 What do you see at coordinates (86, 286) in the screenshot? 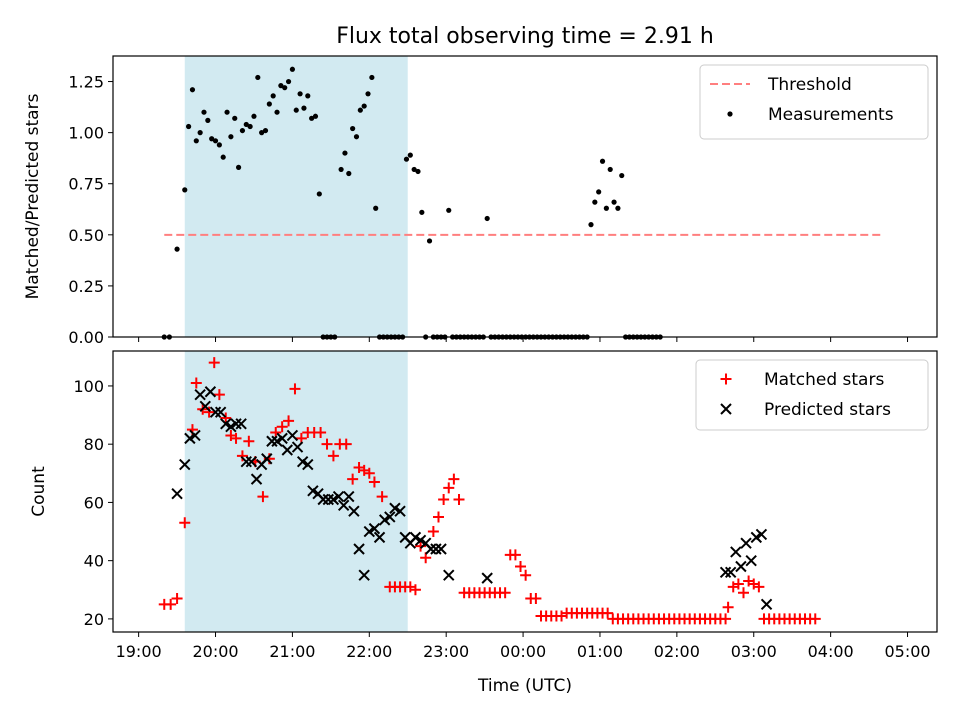
I see `y-tick-label: 0.25` at bounding box center [86, 286].